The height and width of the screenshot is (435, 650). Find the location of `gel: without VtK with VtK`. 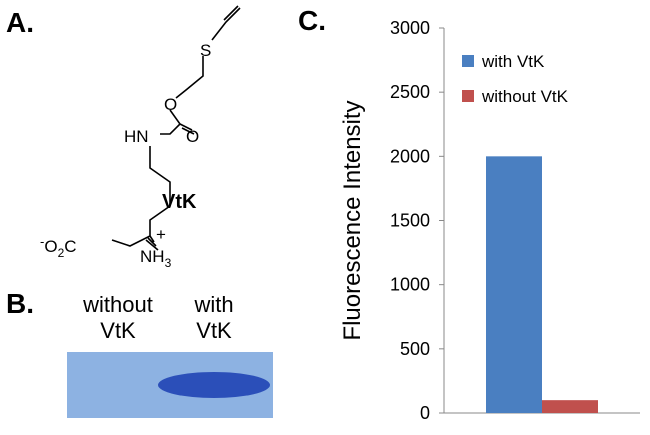

gel: without VtK with VtK is located at coordinates (170, 355).